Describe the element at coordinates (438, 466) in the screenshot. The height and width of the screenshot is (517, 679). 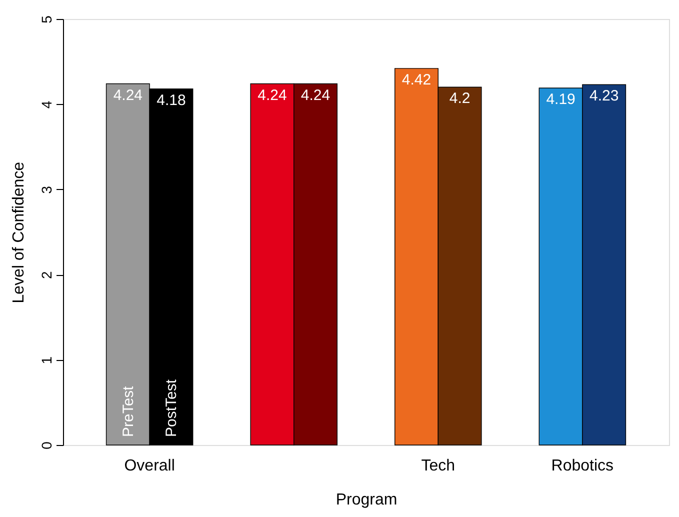
I see `x-tick-label: Tech` at that location.